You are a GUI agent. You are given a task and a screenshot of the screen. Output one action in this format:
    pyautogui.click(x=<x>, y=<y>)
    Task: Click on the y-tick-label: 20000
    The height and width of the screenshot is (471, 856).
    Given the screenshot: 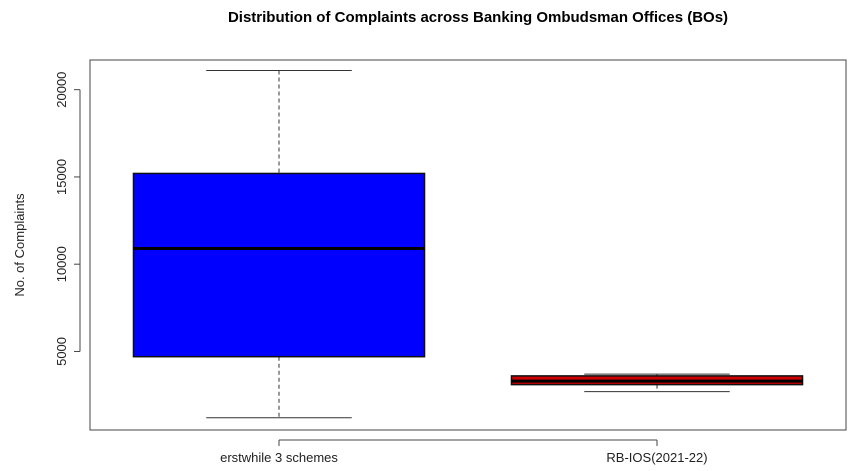 What is the action you would take?
    pyautogui.click(x=61, y=90)
    